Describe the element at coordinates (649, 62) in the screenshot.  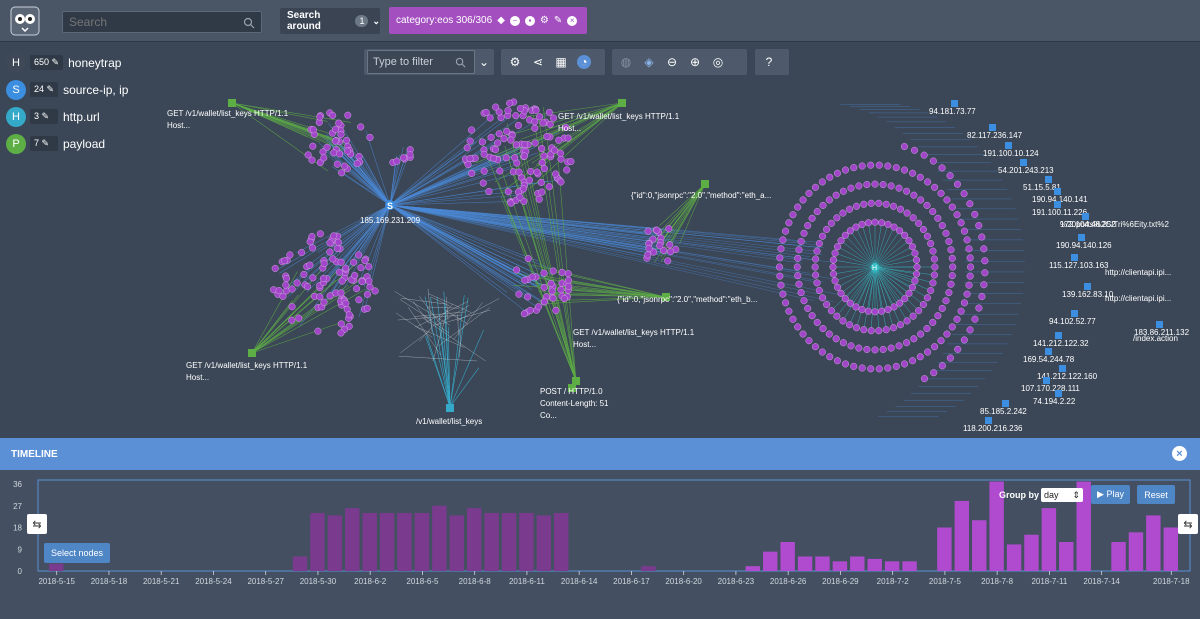
I see `tag-icon: ◈` at that location.